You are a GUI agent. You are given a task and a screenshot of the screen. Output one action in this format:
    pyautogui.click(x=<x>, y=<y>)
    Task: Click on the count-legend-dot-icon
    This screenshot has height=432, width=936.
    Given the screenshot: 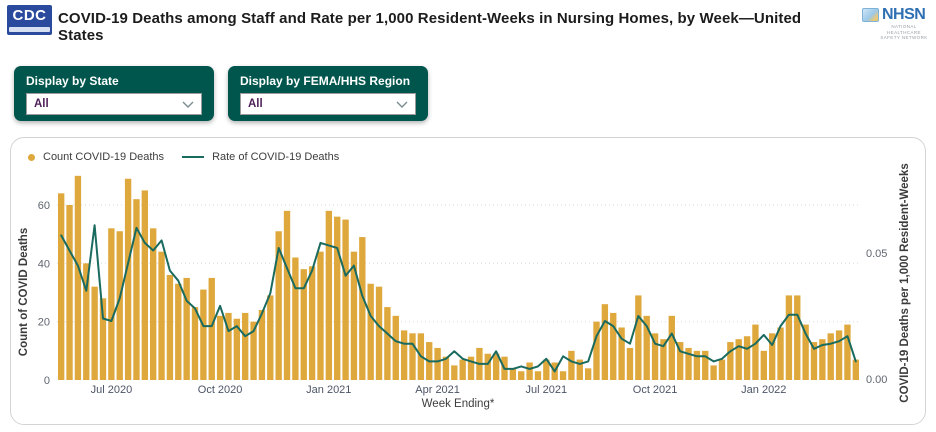 What is the action you would take?
    pyautogui.click(x=31, y=157)
    